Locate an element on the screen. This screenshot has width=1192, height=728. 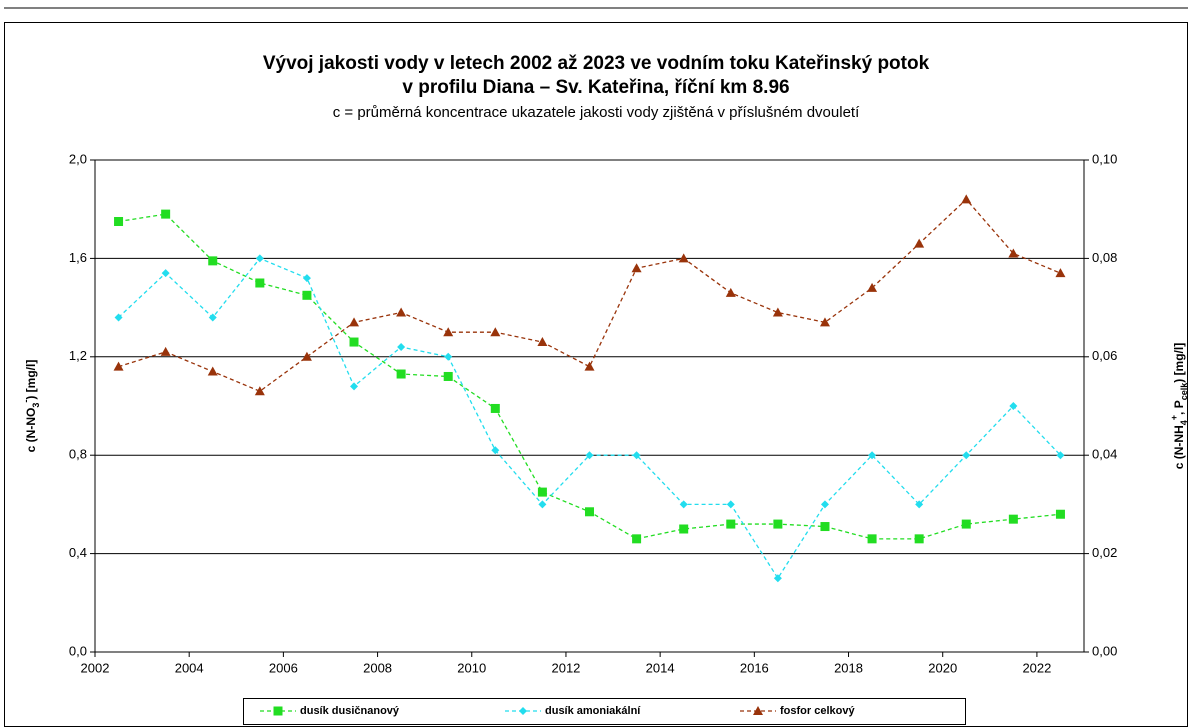
y-tick-label: 2,0 is located at coordinates (78, 158).